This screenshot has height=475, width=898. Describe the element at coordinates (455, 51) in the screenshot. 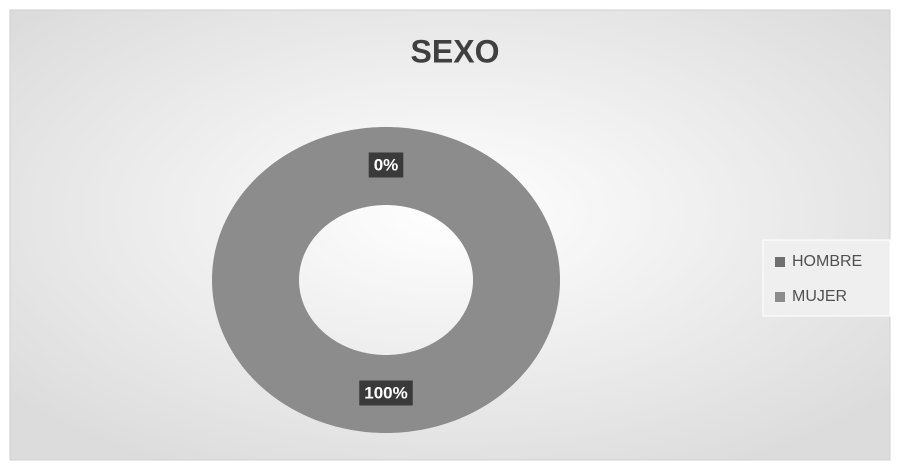

I see `chart-title: SEXO` at that location.